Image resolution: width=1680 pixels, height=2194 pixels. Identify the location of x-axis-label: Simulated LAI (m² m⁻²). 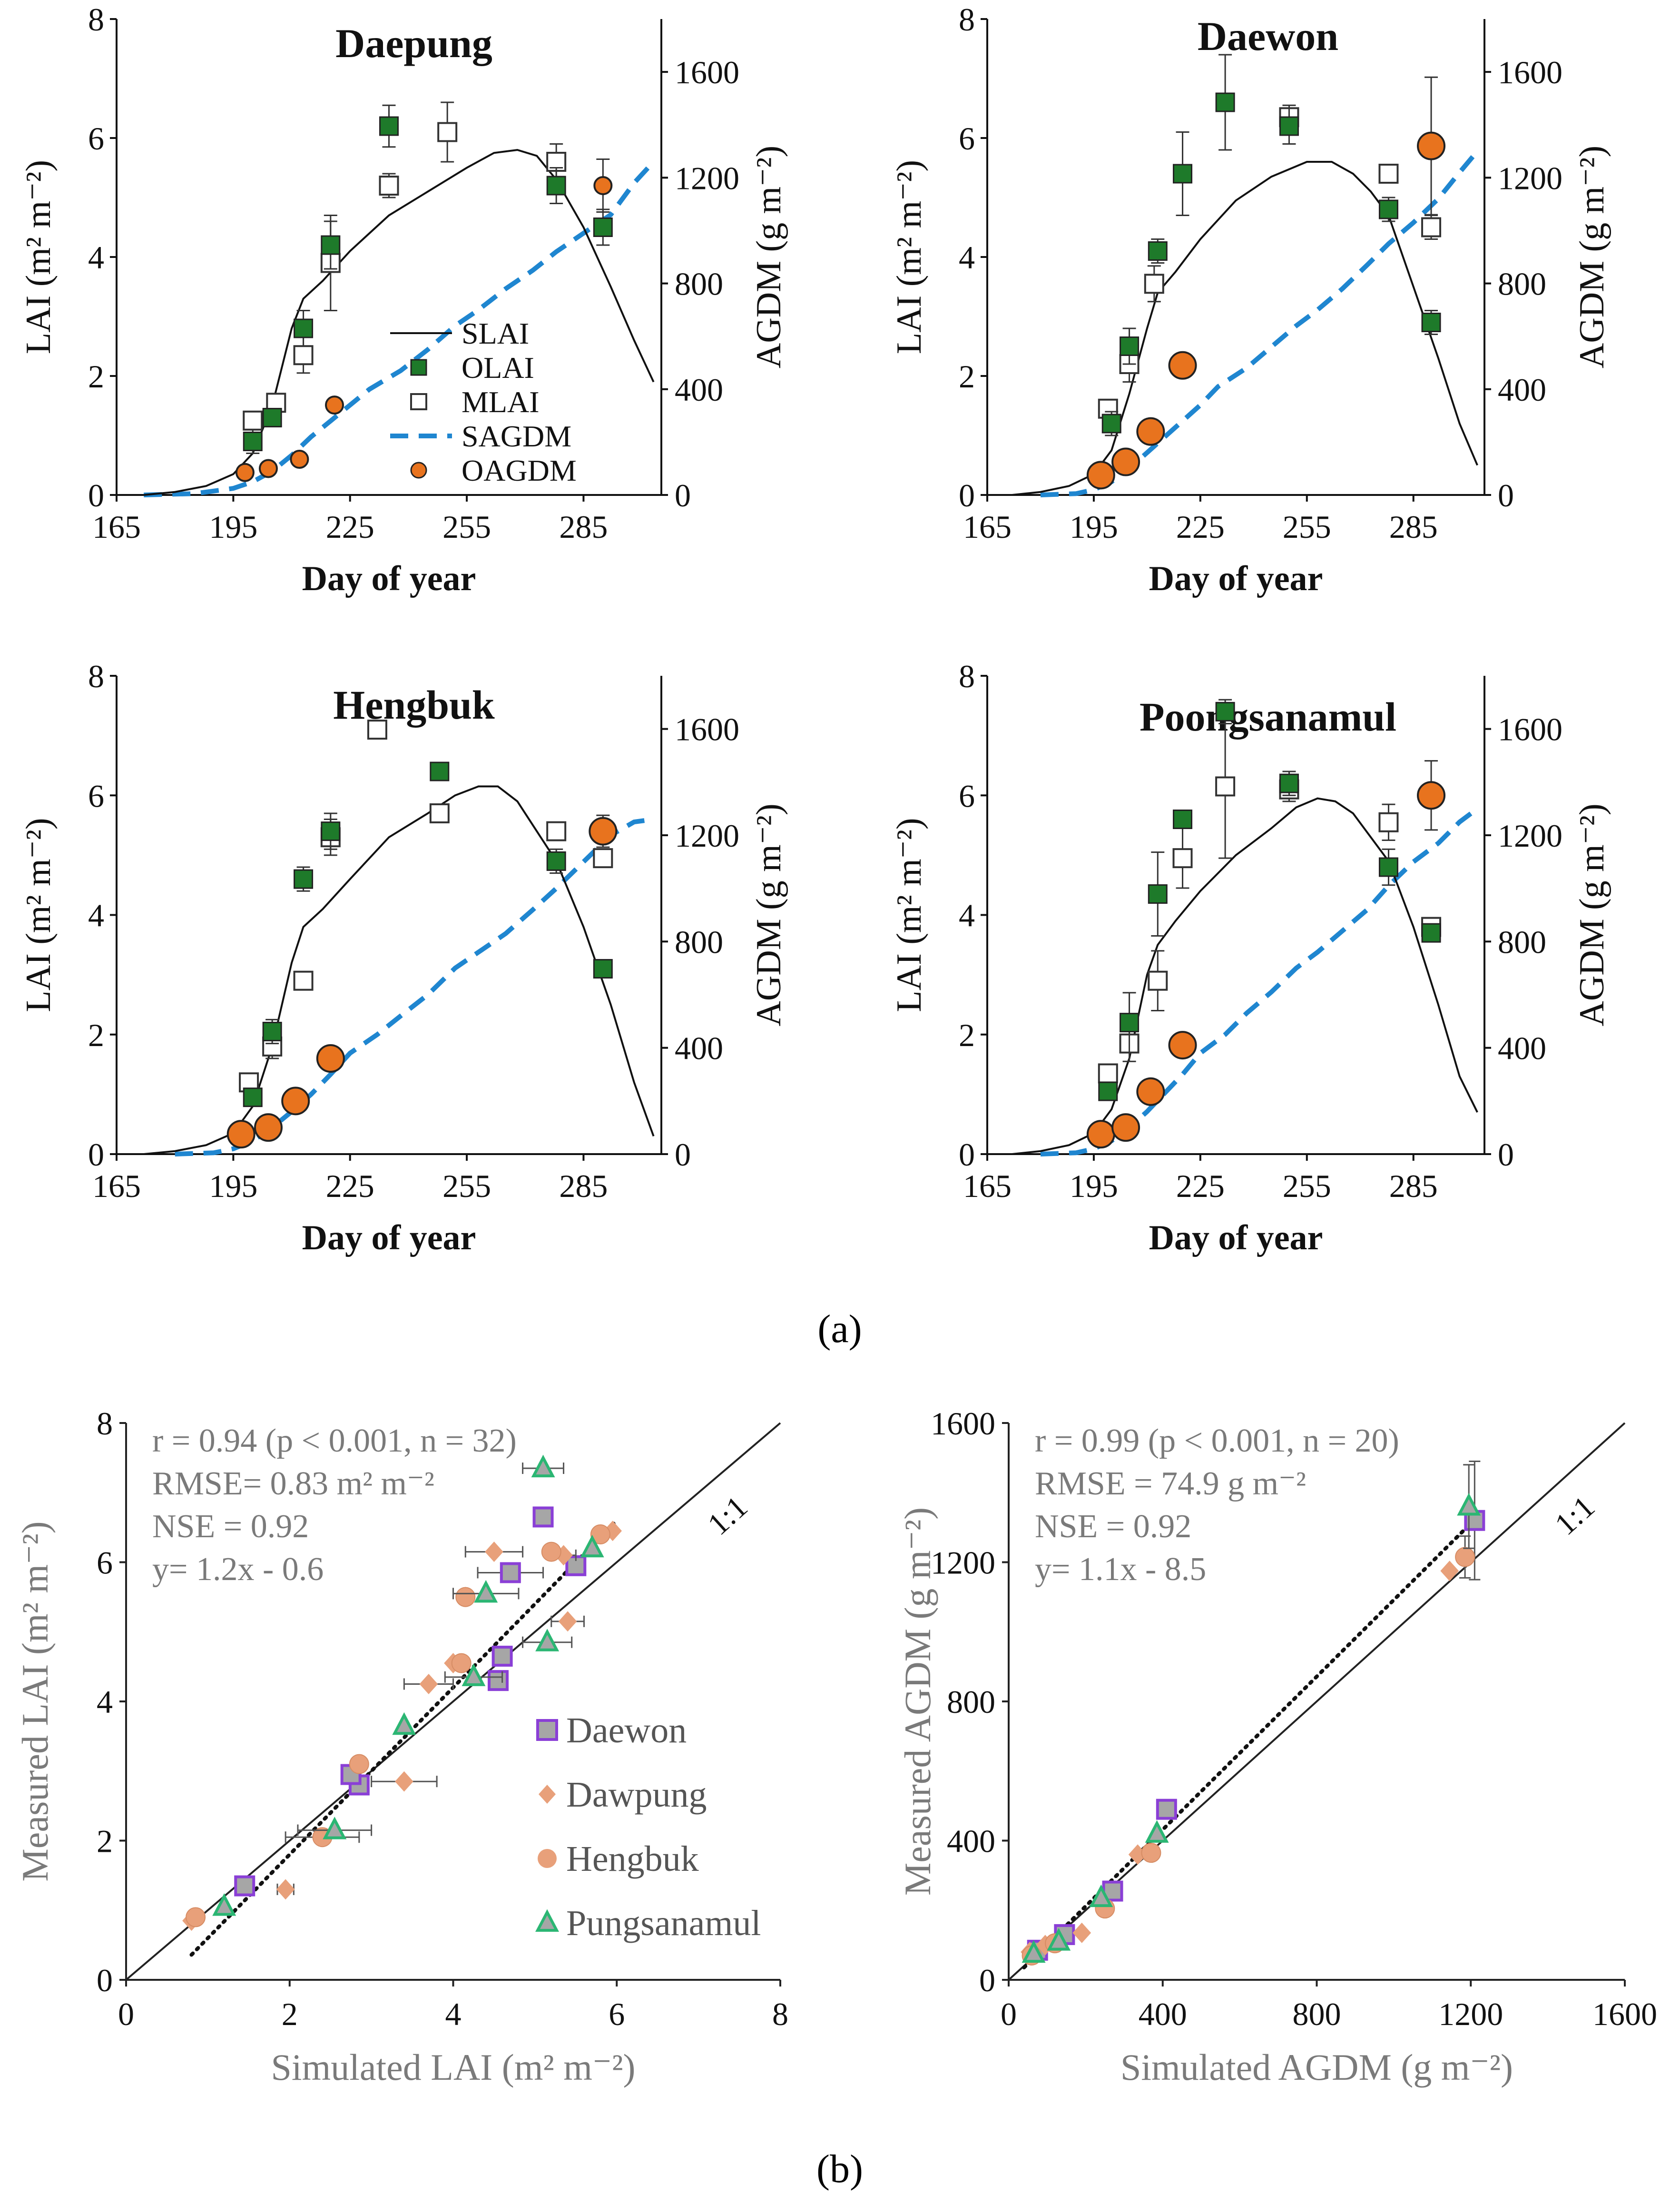
(453, 2067).